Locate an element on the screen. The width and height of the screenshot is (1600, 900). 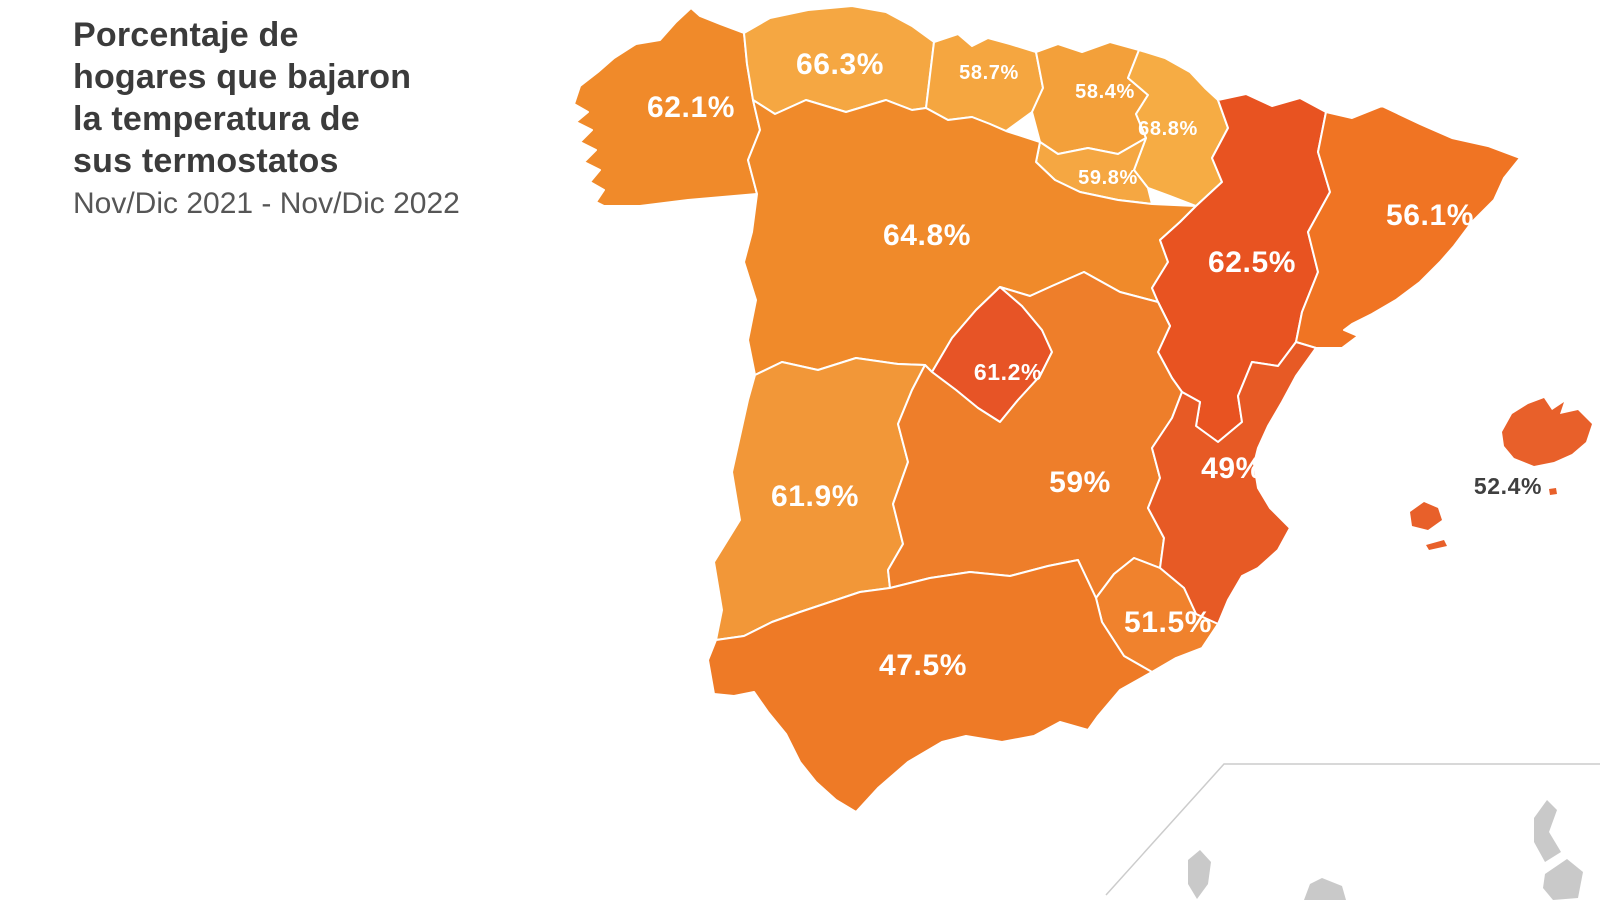
value-label-madrid: 61.2% is located at coordinates (1008, 372).